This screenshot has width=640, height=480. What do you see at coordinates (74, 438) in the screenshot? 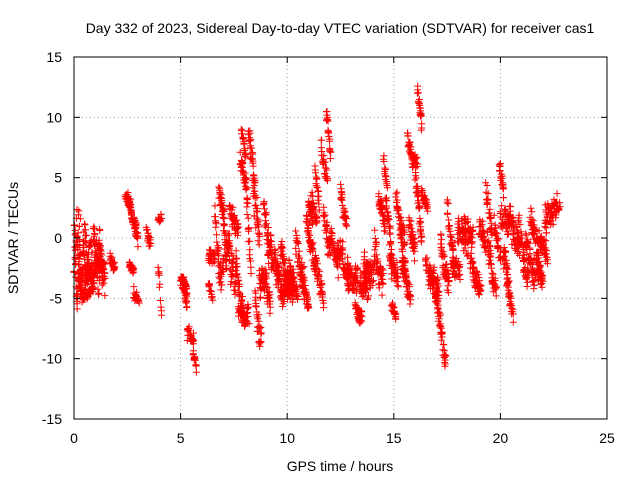
I see `x-tick-label: 0` at bounding box center [74, 438].